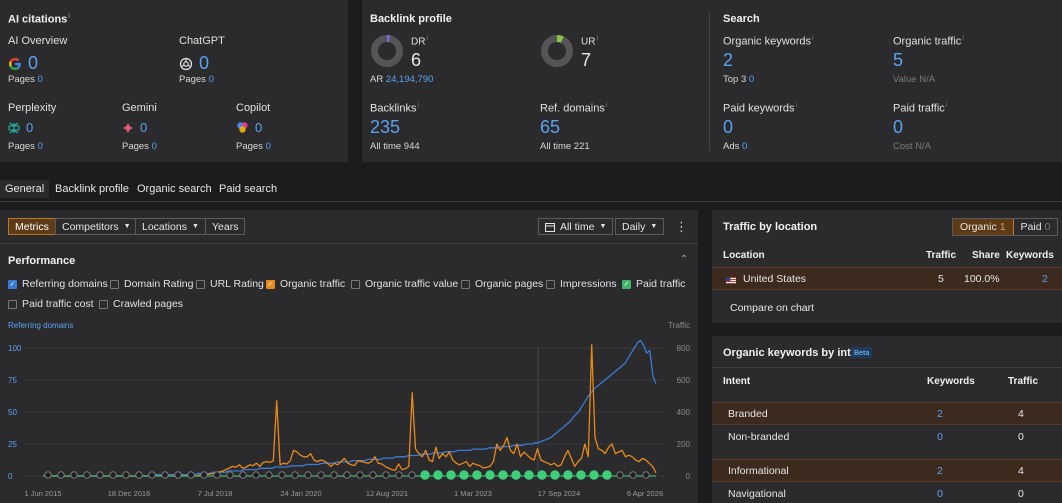  Describe the element at coordinates (174, 189) in the screenshot. I see `tab-organic-search: Organic search` at that location.